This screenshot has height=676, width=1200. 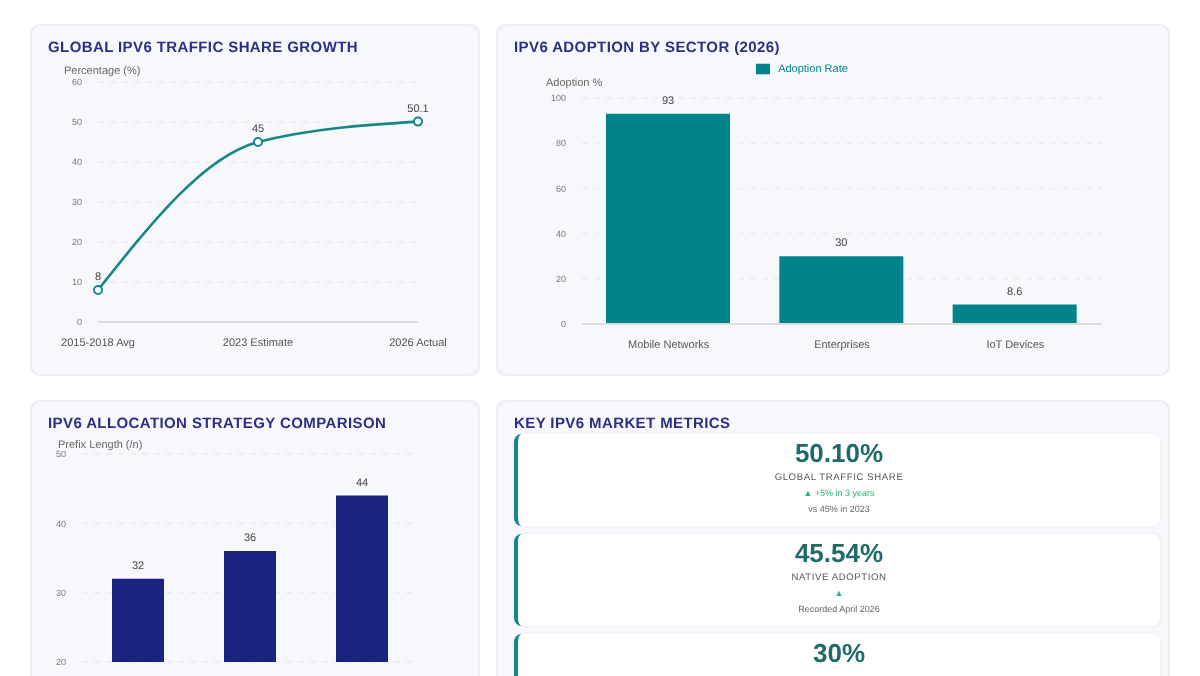 What do you see at coordinates (839, 654) in the screenshot?
I see `text: 30%` at bounding box center [839, 654].